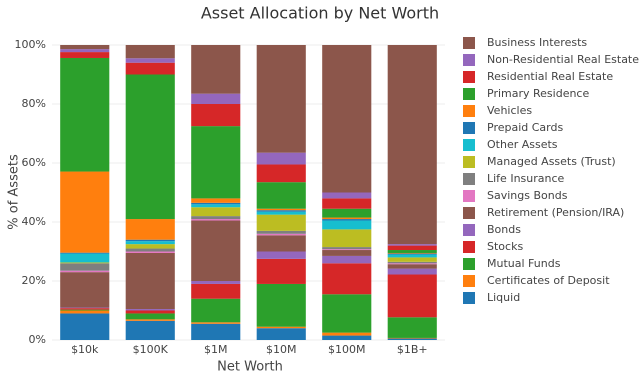 This screenshot has width=642, height=378. What do you see at coordinates (34, 103) in the screenshot?
I see `y-tick-label: 80%` at bounding box center [34, 103].